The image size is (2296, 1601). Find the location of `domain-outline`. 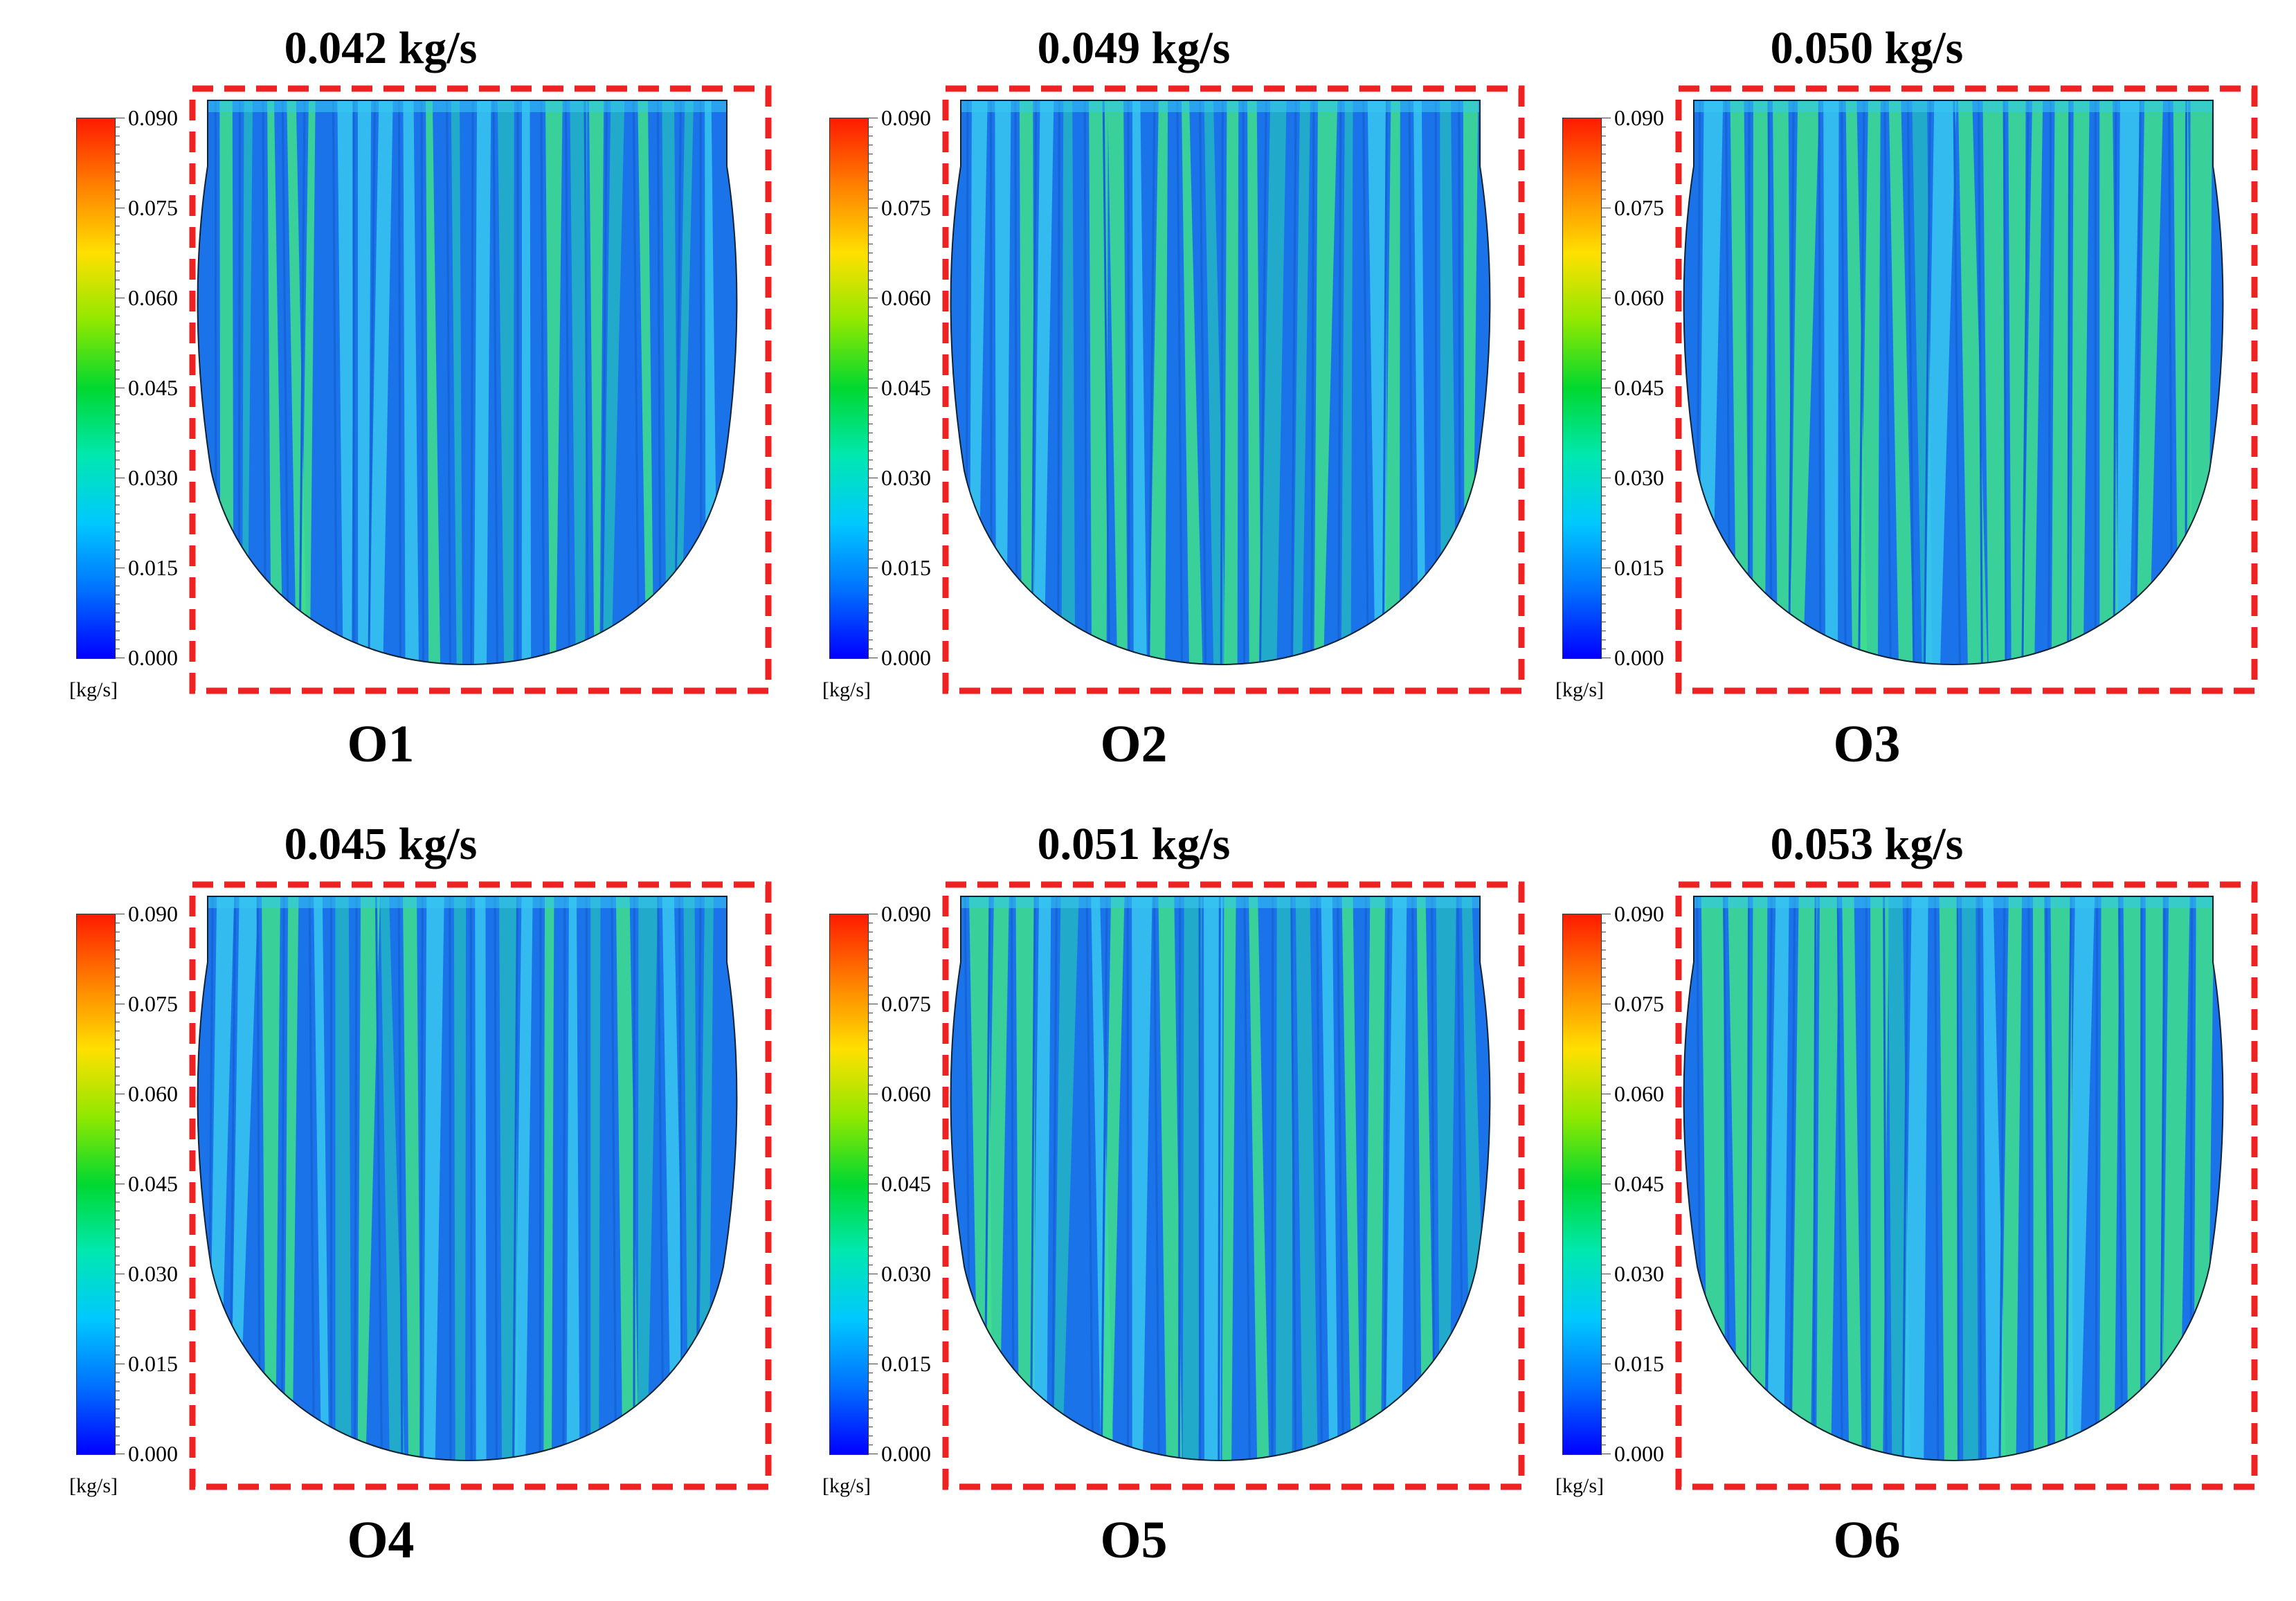

domain-outline is located at coordinates (467, 383).